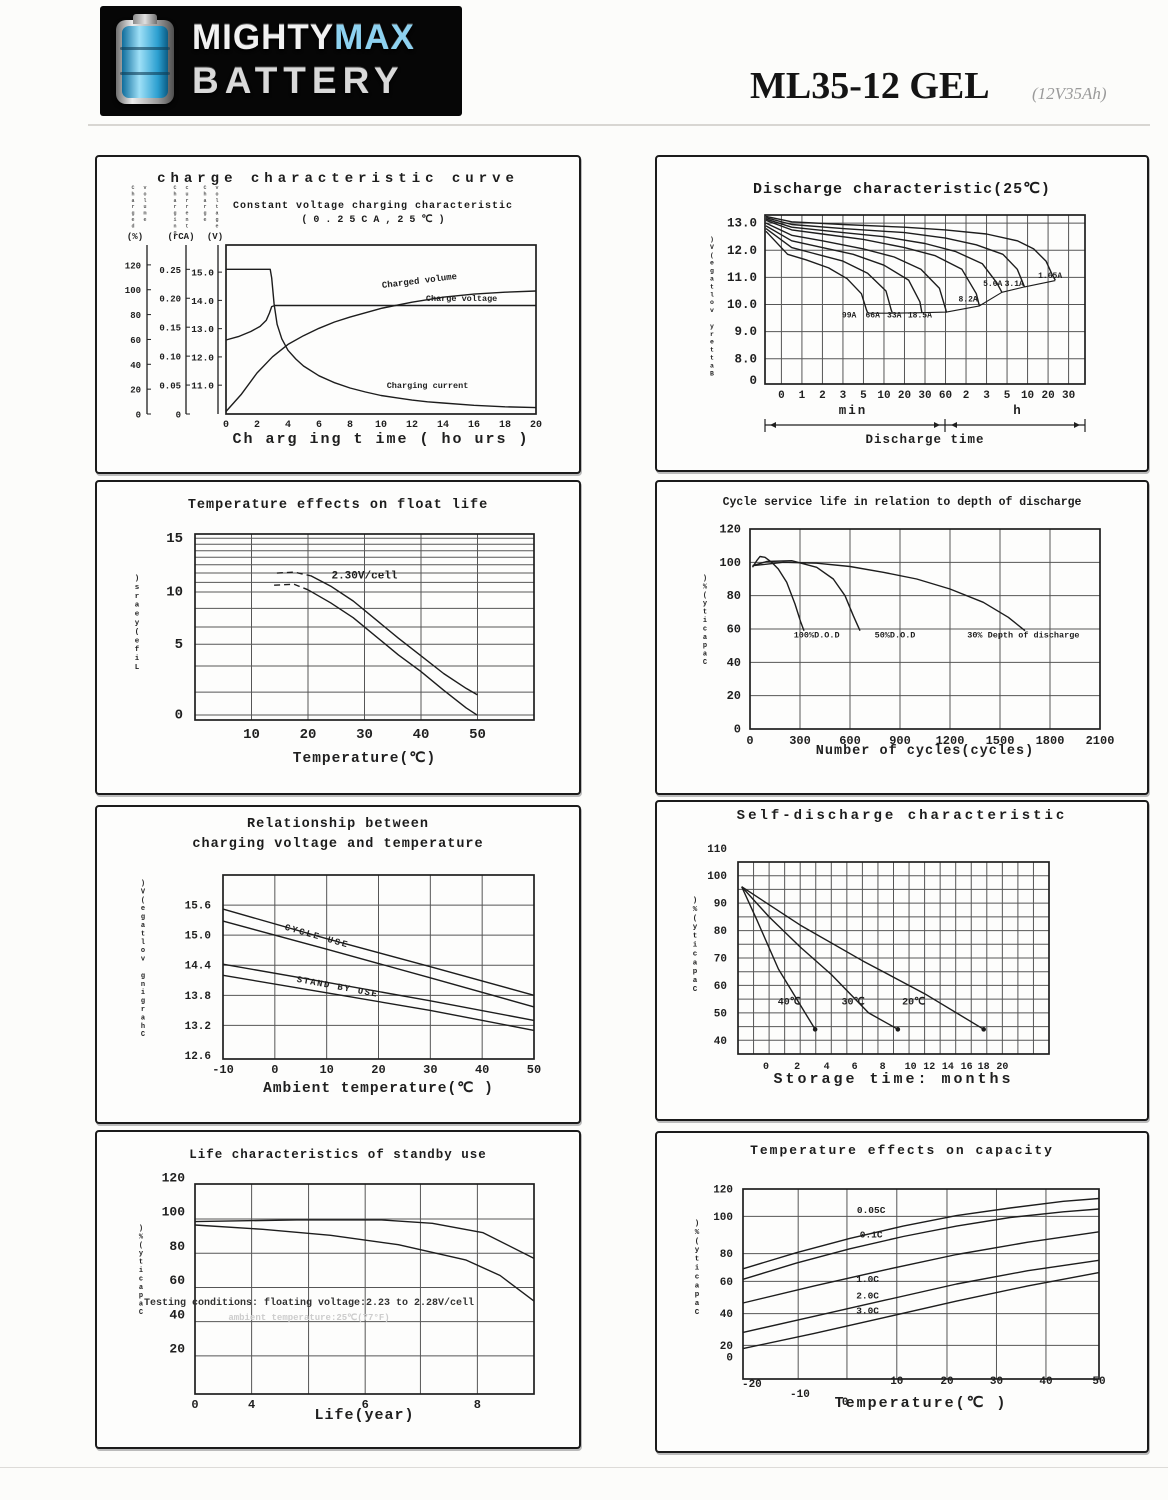  What do you see at coordinates (202, 301) in the screenshot?
I see `svg-text: 14.0` at bounding box center [202, 301].